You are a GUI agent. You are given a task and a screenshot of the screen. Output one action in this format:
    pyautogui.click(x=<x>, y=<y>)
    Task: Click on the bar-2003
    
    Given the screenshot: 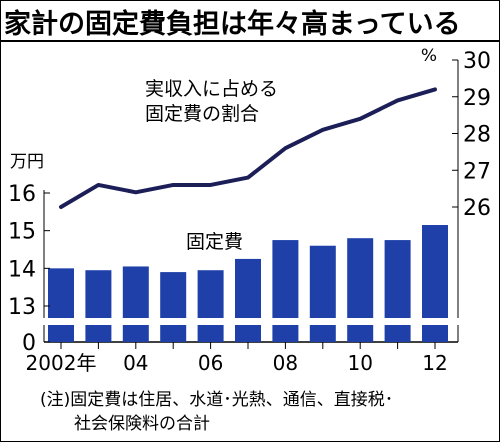 What is the action you would take?
    pyautogui.click(x=98, y=306)
    